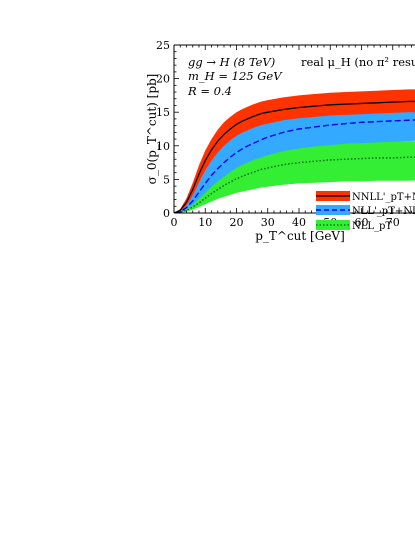 Image resolution: width=415 pixels, height=537 pixels. Describe the element at coordinates (299, 222) in the screenshot. I see `x-tick-label: 40` at that location.